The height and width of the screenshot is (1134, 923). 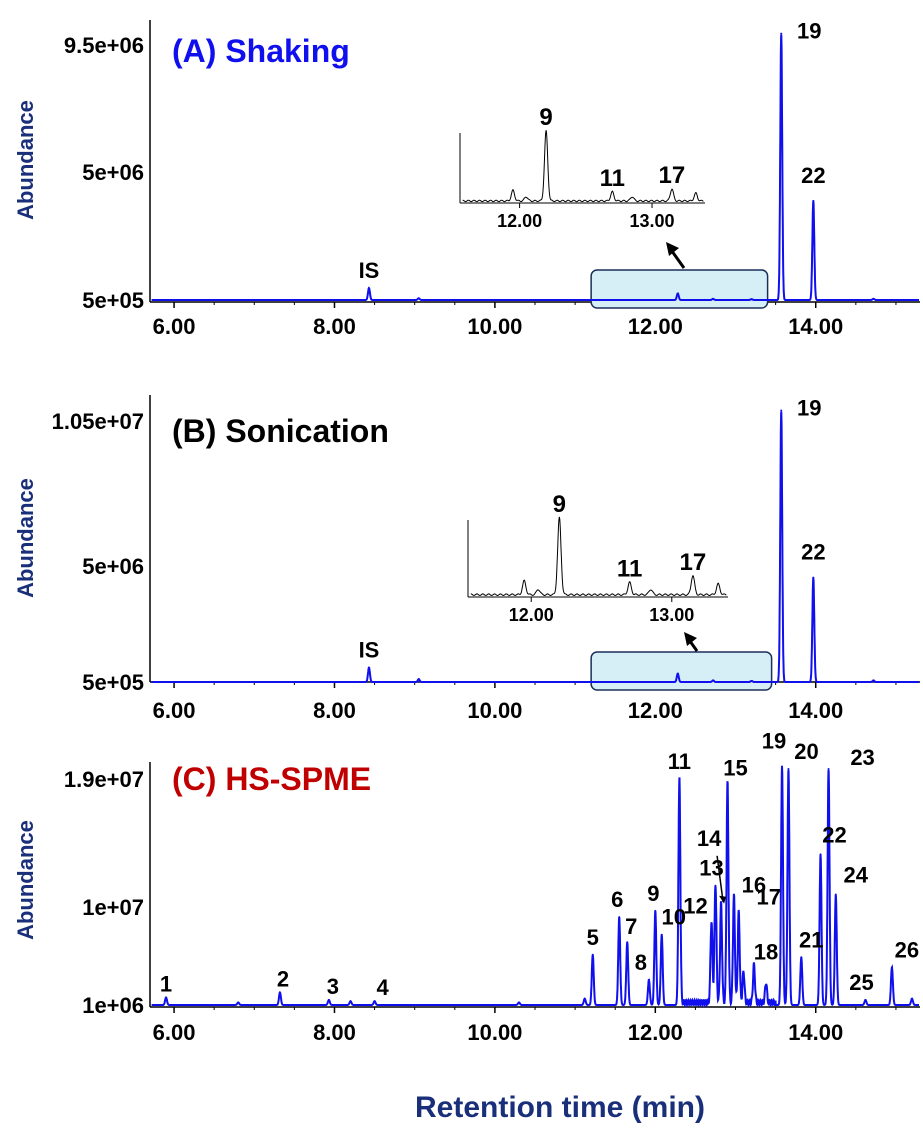 What do you see at coordinates (653, 893) in the screenshot?
I see `peak-label-9: 9` at bounding box center [653, 893].